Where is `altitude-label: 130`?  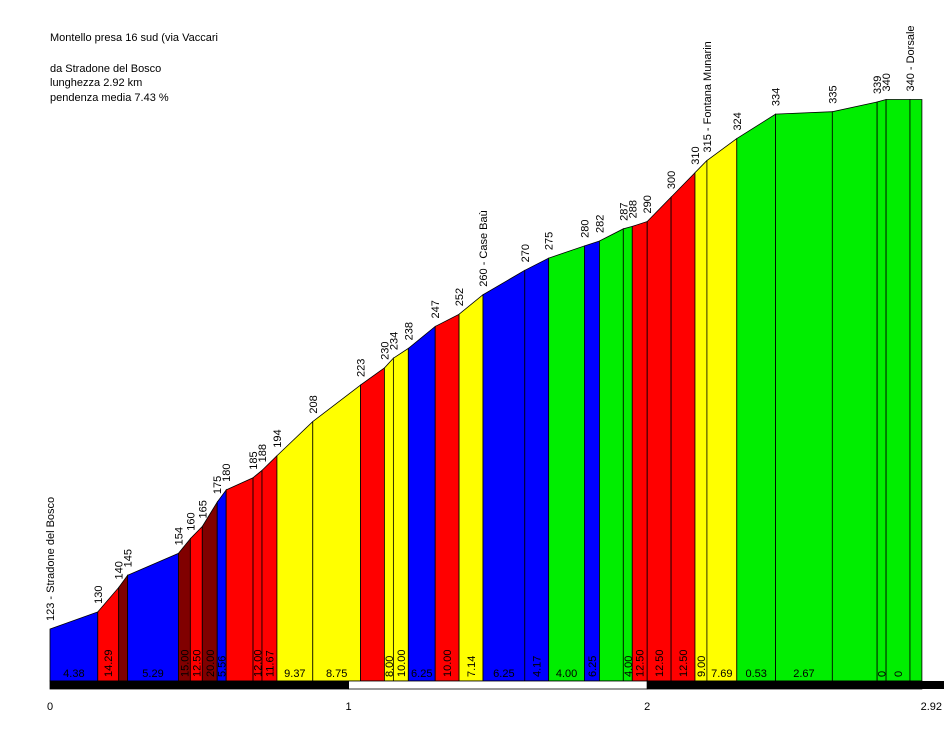 altitude-label: 130 is located at coordinates (99, 595).